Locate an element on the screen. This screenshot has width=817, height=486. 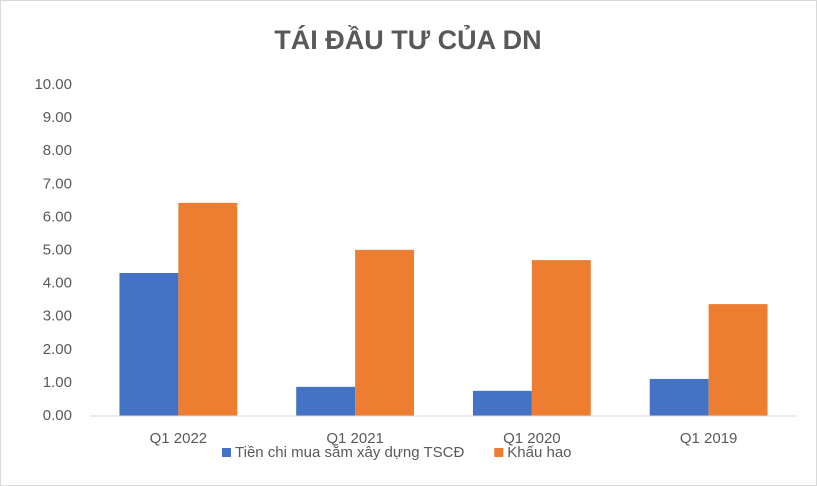
y-tick-label: 4.00 is located at coordinates (57, 283).